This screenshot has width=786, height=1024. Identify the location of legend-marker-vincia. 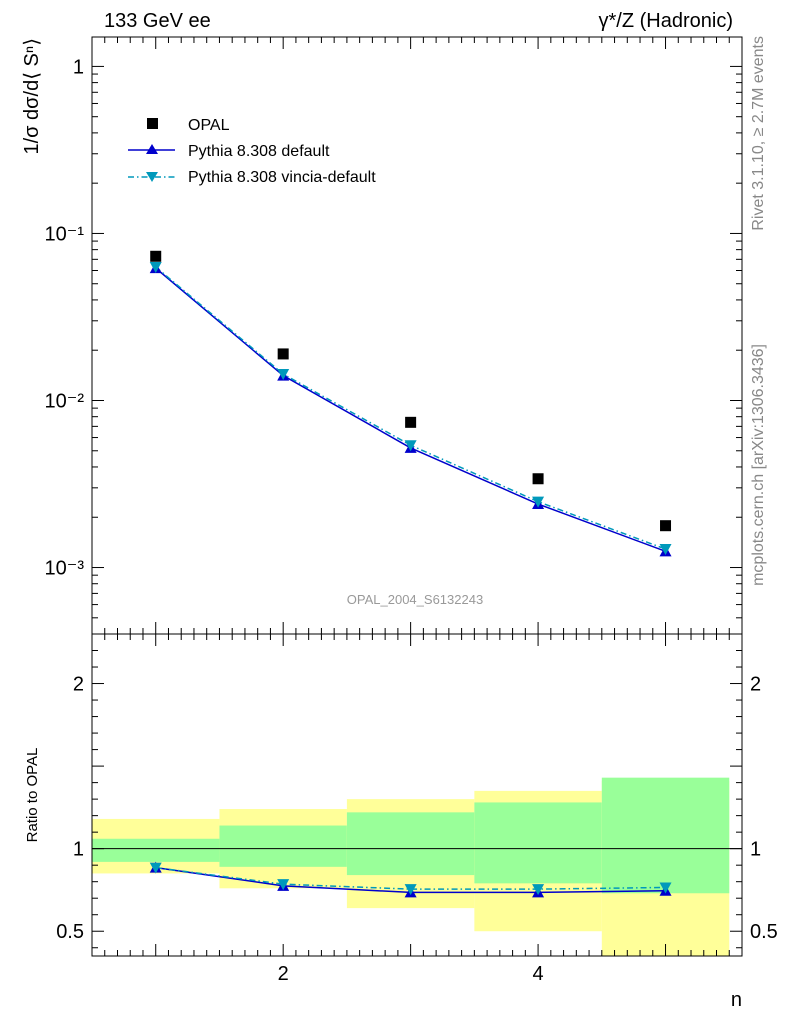
(152, 177).